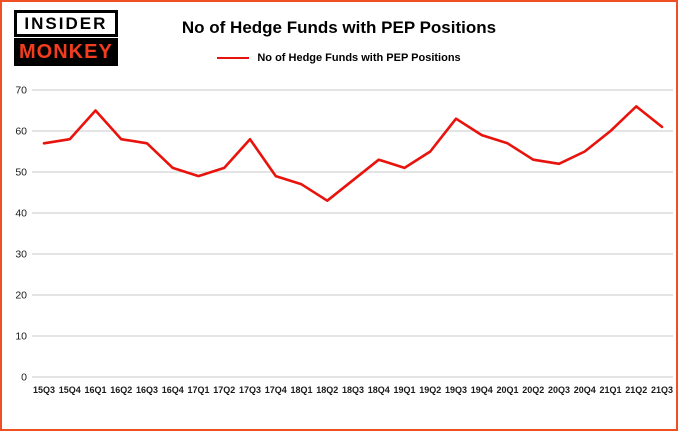 This screenshot has width=678, height=431. I want to click on x-axis-tick-label: 19Q1, so click(404, 390).